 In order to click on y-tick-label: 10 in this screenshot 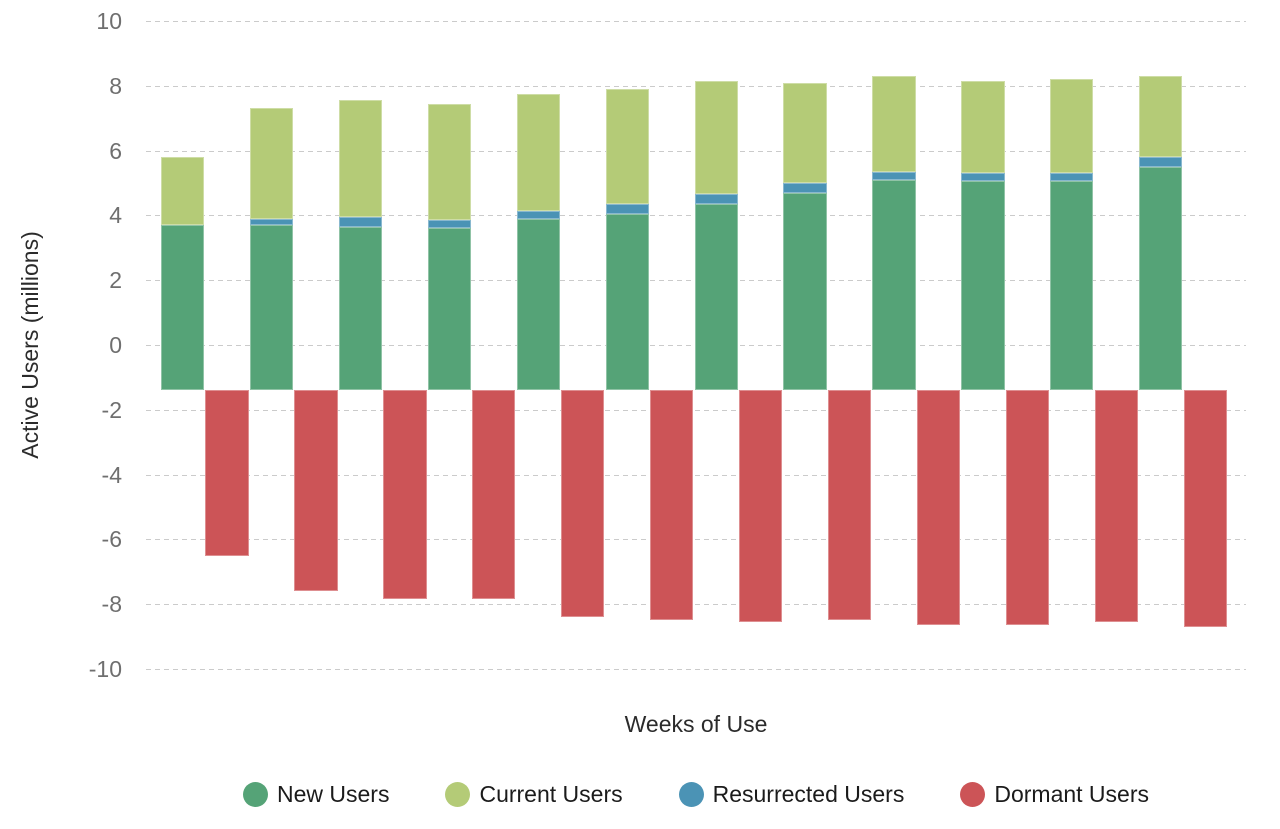, I will do `click(109, 21)`.